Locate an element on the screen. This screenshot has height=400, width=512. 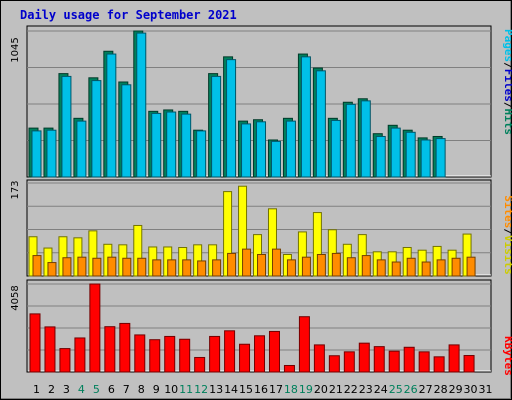
x-tick-label-3: 3 is located at coordinates (66, 389).